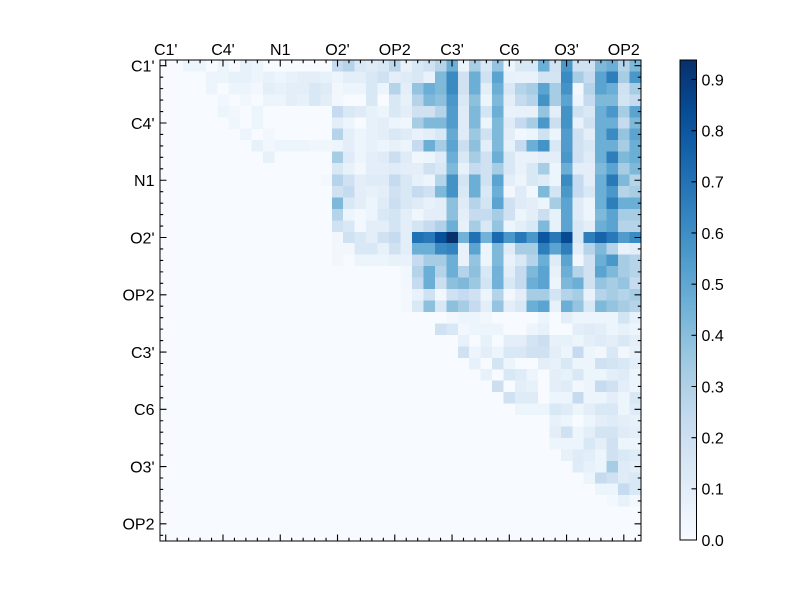 The image size is (800, 600). Describe the element at coordinates (713, 183) in the screenshot. I see `svg-text: 0.7` at that location.